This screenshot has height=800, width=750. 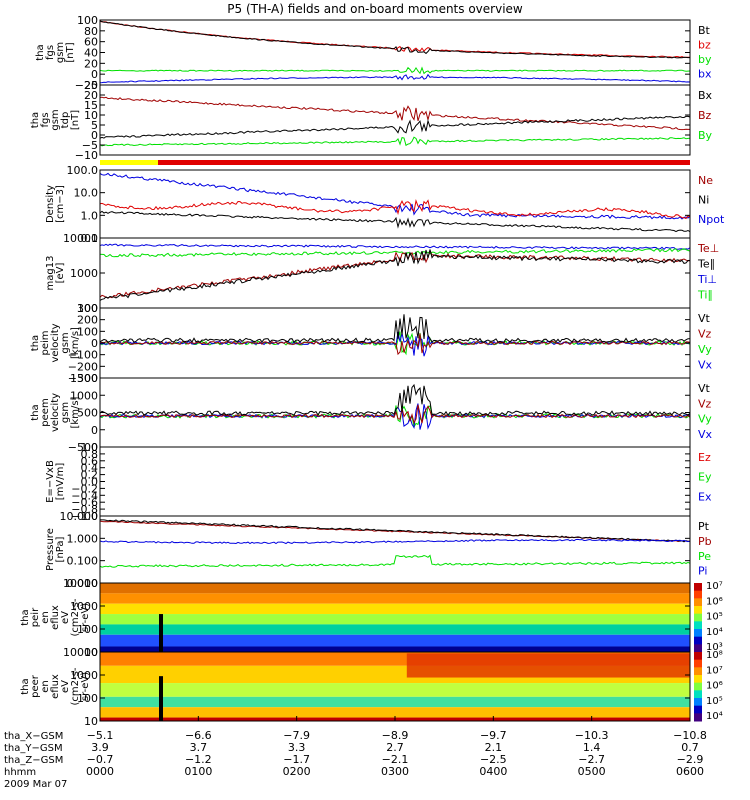 I want to click on y-tick-label: 100.0, so click(x=83, y=170).